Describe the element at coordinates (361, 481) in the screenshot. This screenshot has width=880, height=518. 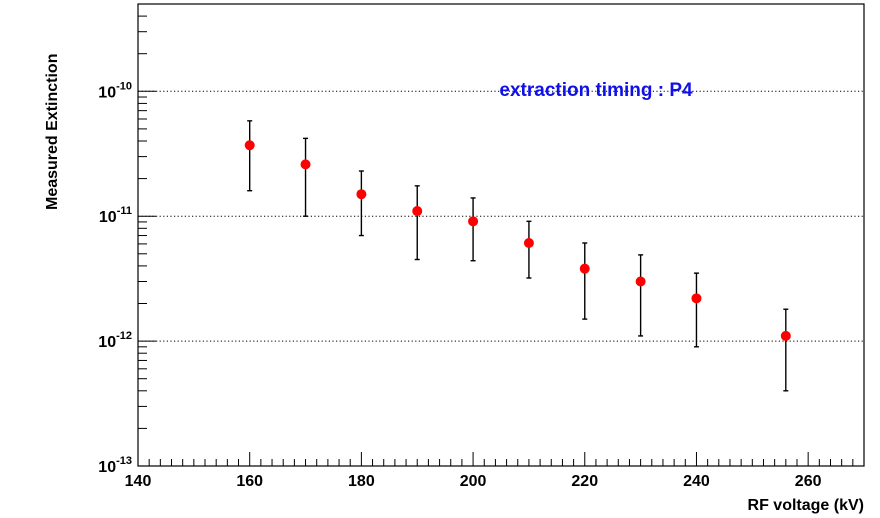
I see `x-tick-label: 180` at that location.